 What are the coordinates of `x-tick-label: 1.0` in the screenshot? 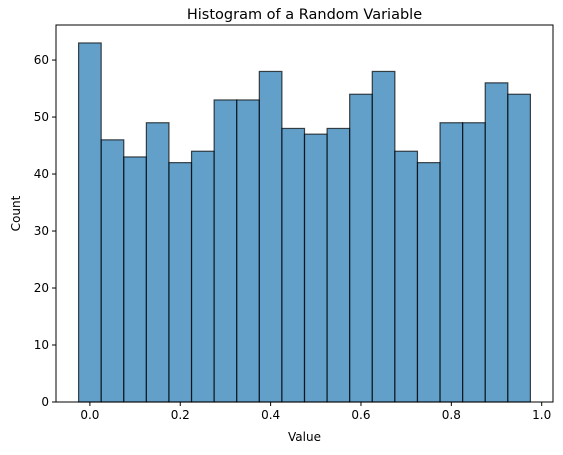 It's located at (541, 415).